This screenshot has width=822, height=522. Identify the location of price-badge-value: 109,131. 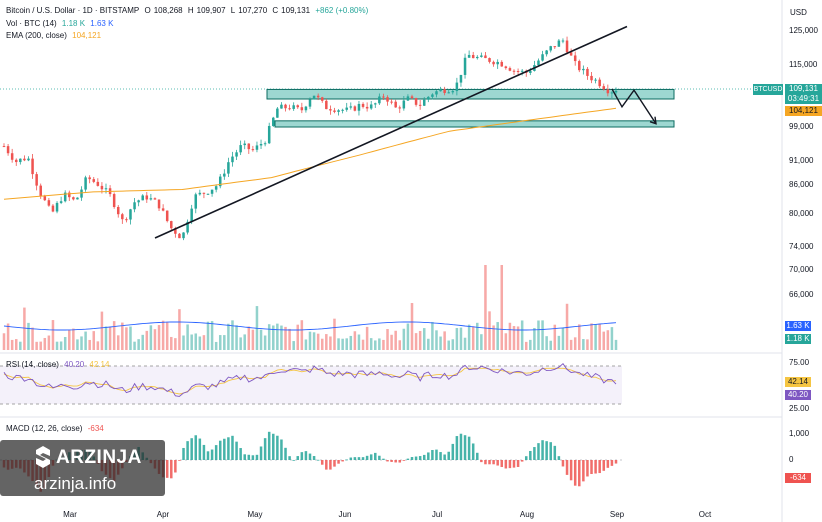
(803, 88).